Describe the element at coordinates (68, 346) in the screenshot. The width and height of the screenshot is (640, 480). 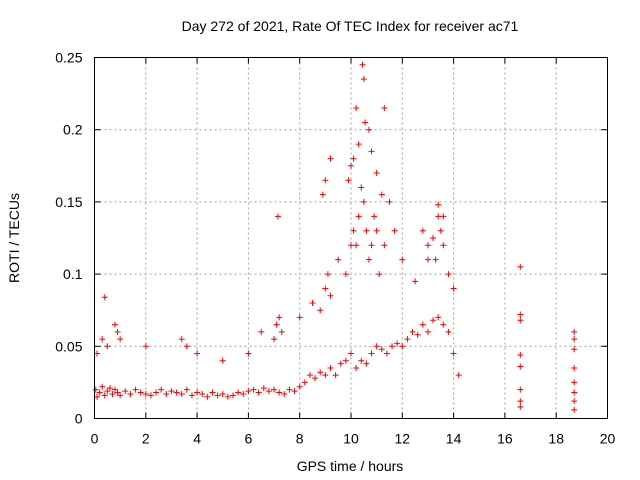
I see `y-tick-label: 0.05` at that location.